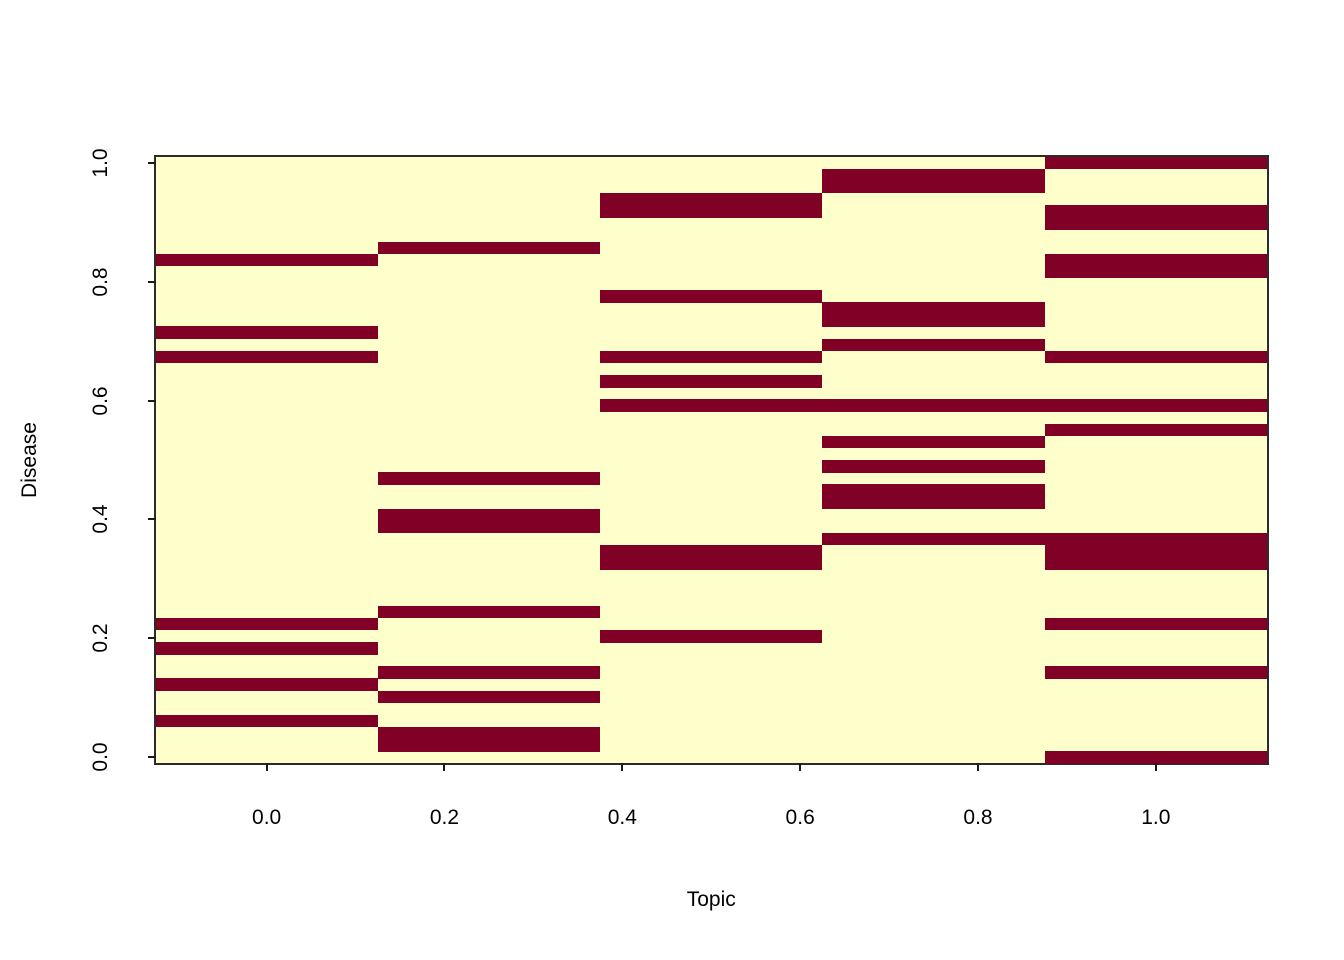  What do you see at coordinates (622, 817) in the screenshot?
I see `x-tick-label: 0.4` at bounding box center [622, 817].